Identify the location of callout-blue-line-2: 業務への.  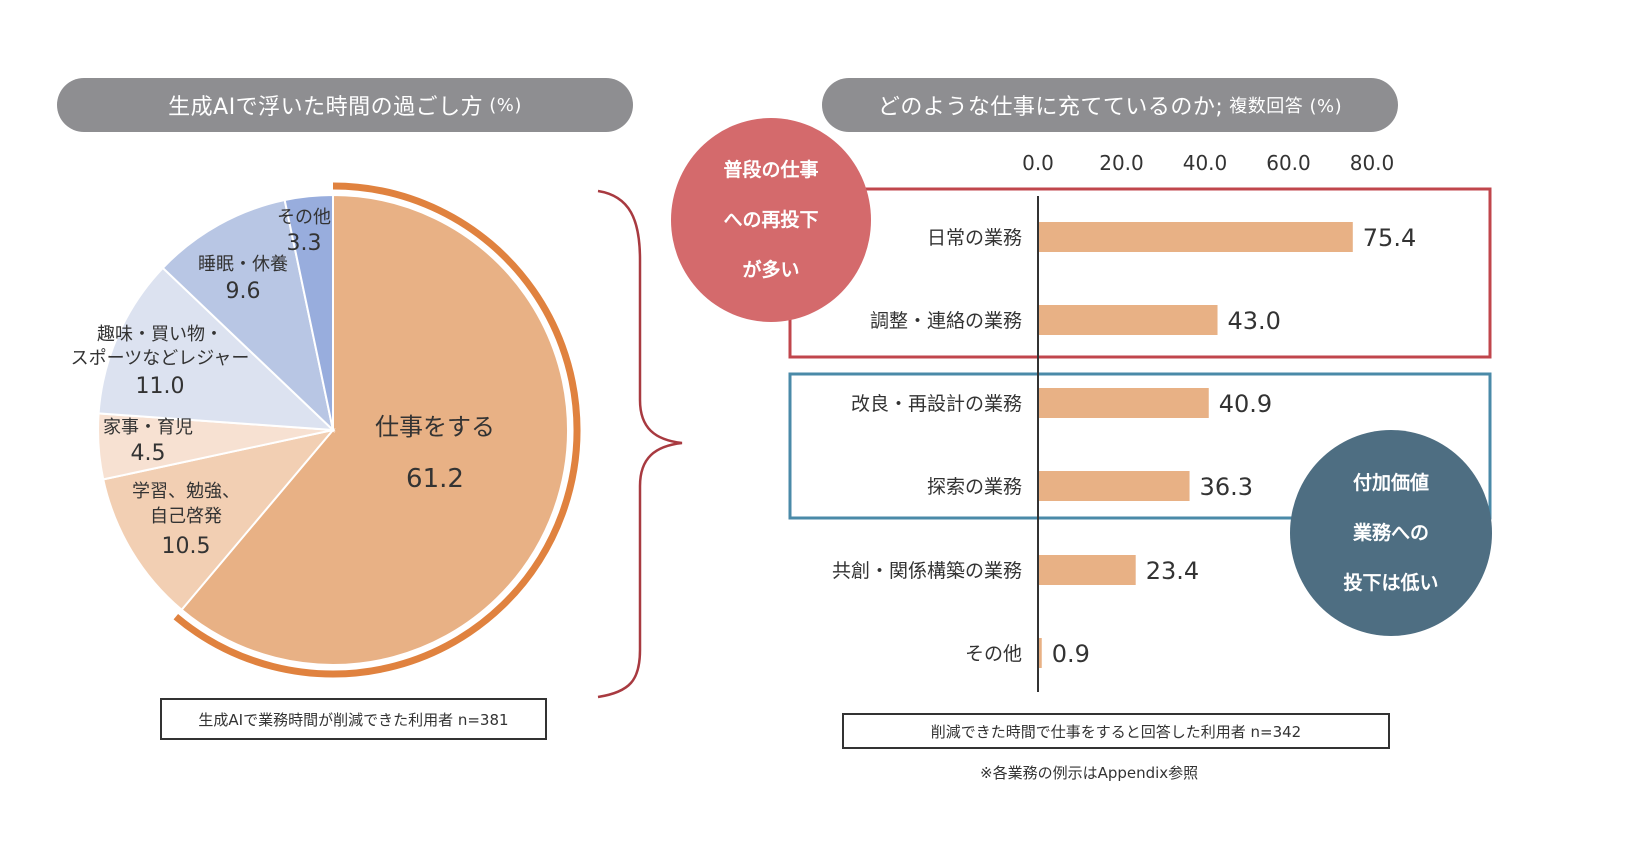
(1390, 533).